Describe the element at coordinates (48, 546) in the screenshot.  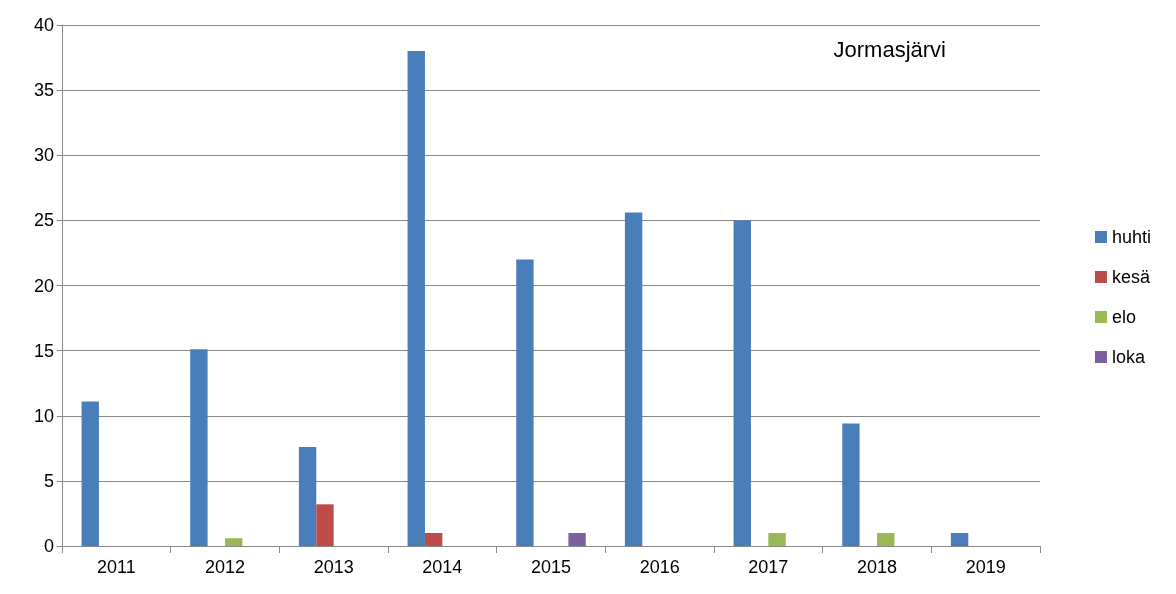
I see `y-tick-label: 0` at that location.